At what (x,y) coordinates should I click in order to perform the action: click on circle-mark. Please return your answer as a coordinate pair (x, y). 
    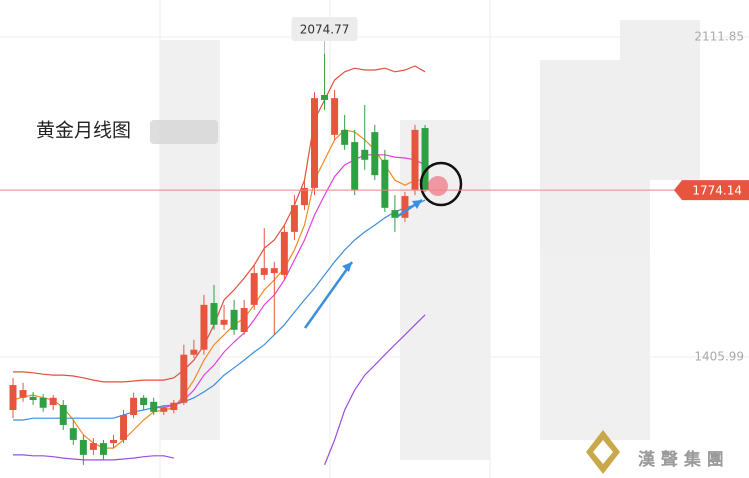
    Looking at the image, I should click on (441, 184).